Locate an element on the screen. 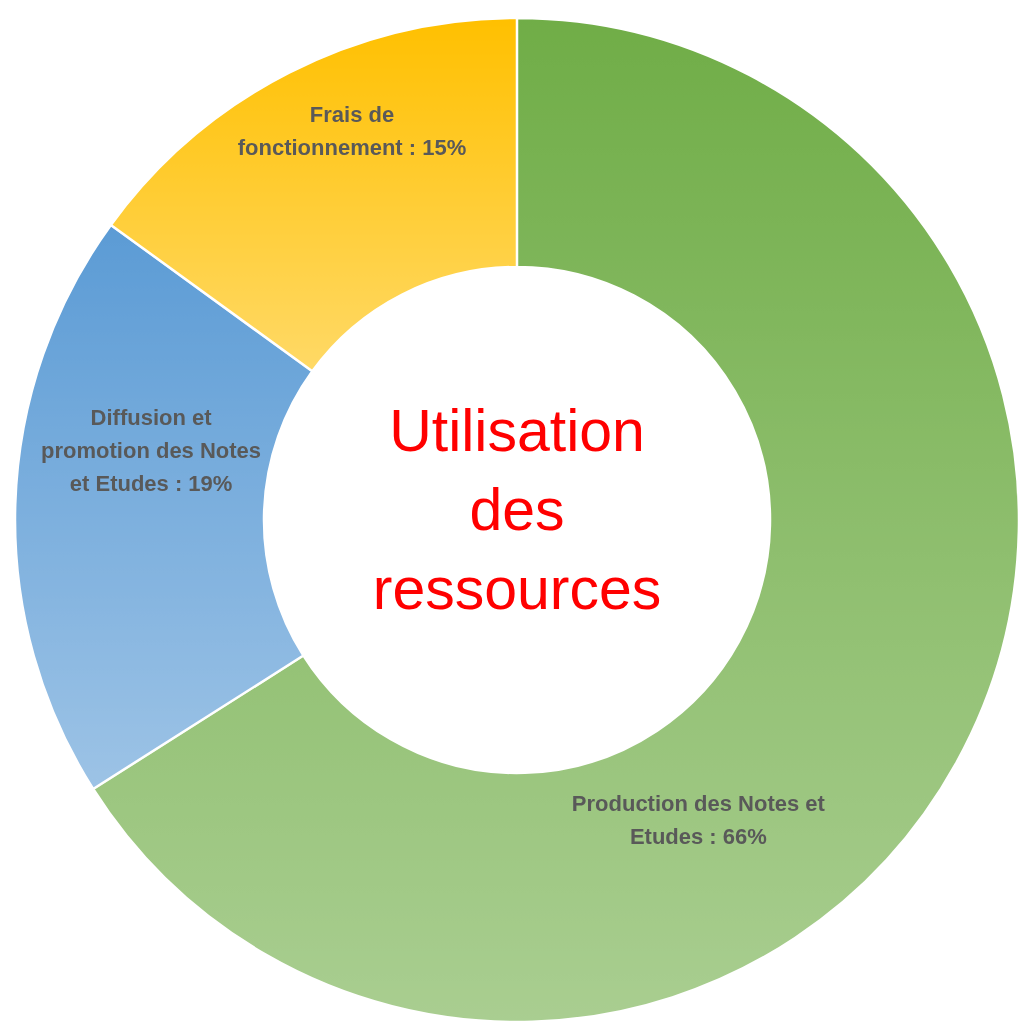 The height and width of the screenshot is (1024, 1020). slice-label: Frais de fonctionnement : 15% is located at coordinates (352, 131).